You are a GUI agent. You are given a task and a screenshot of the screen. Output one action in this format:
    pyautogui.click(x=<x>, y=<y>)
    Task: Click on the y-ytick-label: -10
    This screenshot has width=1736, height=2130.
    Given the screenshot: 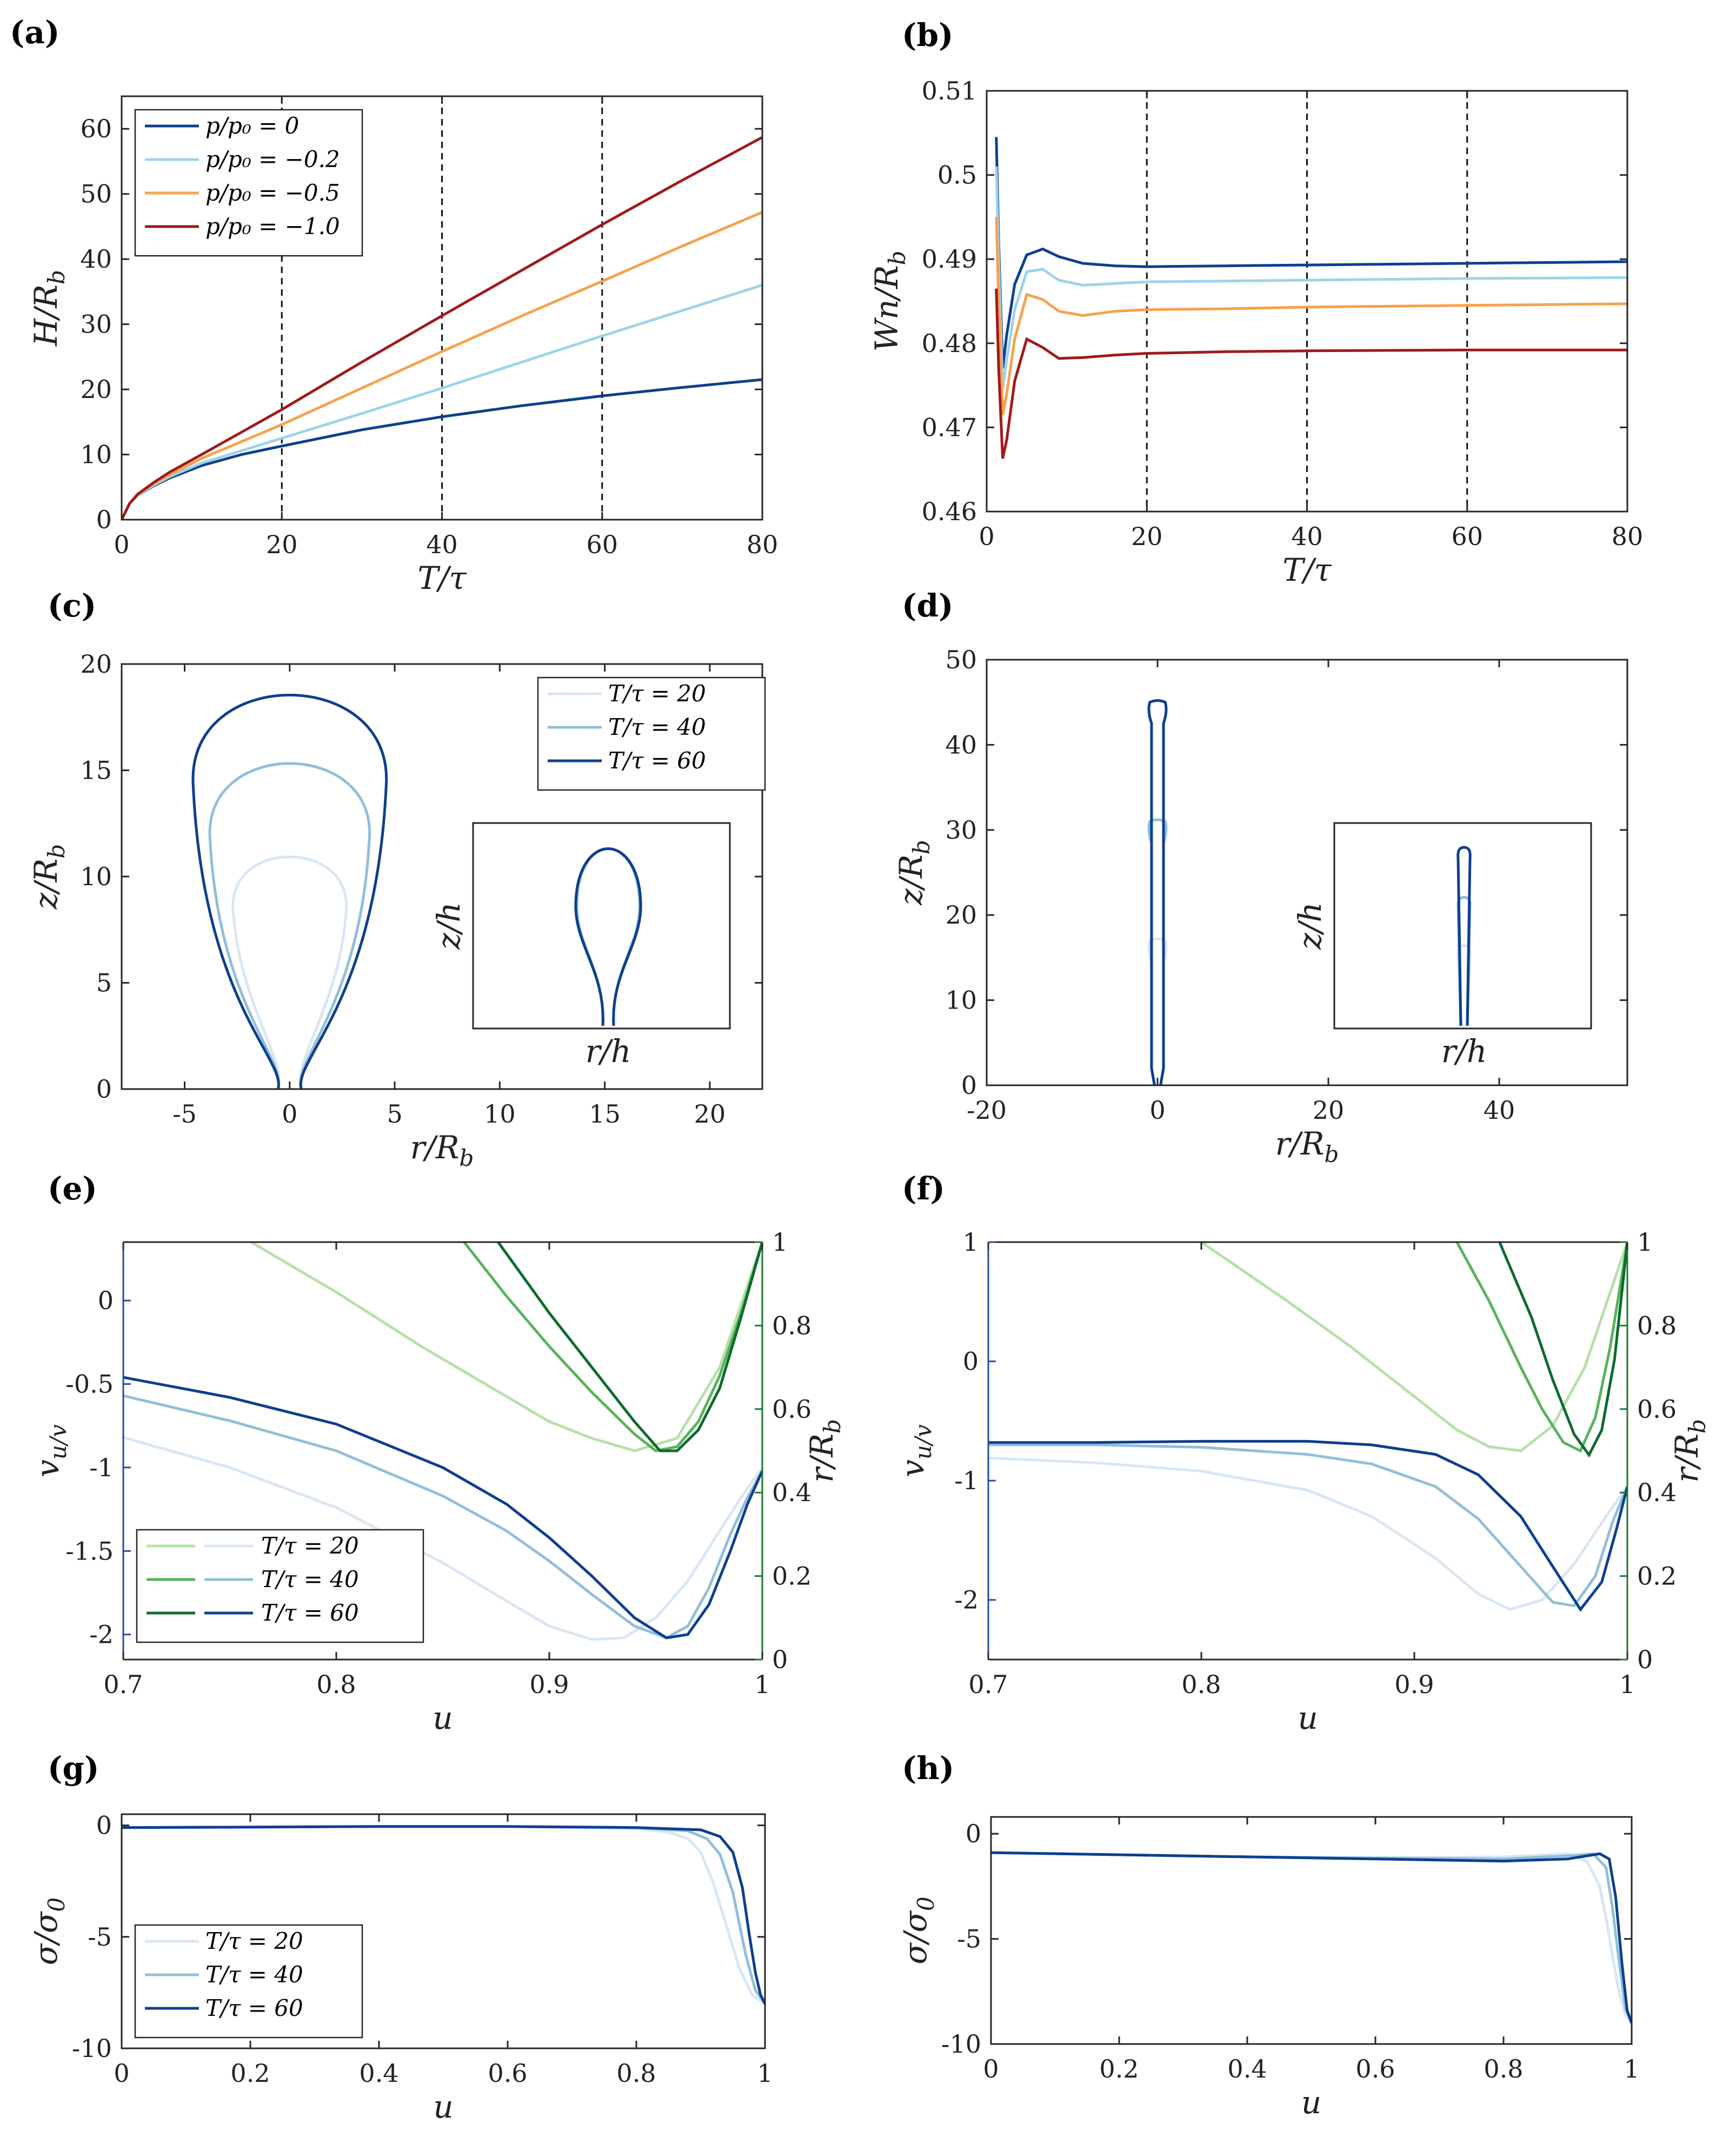 What is the action you would take?
    pyautogui.click(x=961, y=2044)
    